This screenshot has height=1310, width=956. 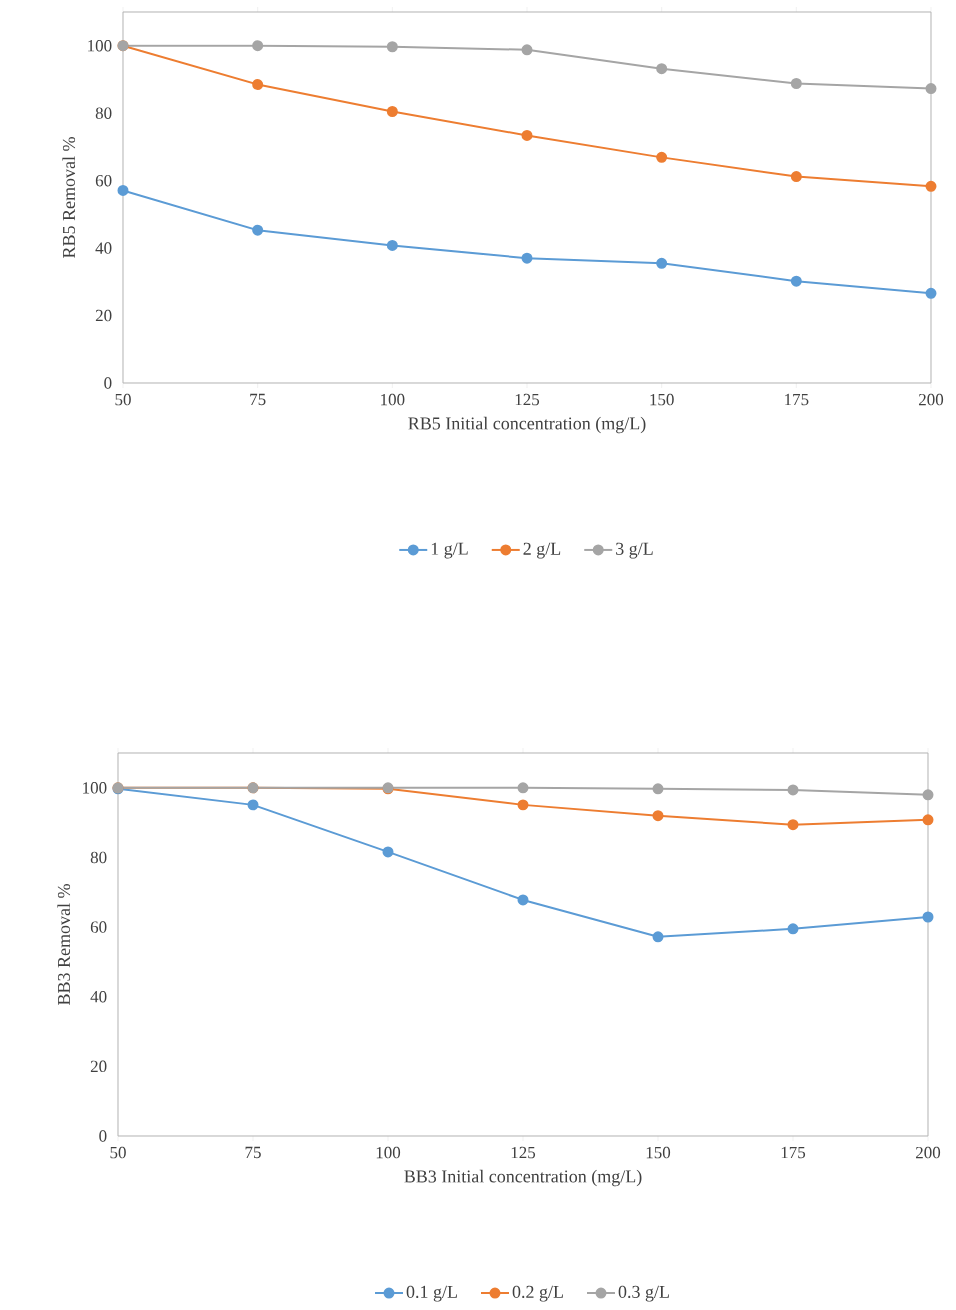 I want to click on legend-label: 2 g/L, so click(x=542, y=550).